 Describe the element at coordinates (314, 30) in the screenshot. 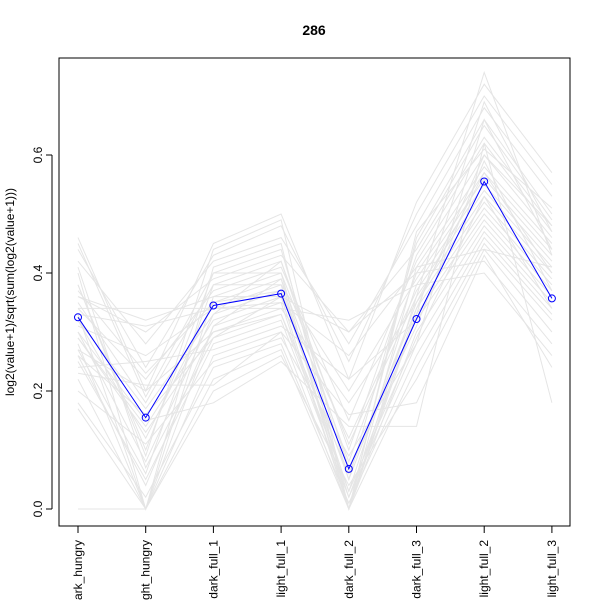

I see `chart-title: 286` at that location.